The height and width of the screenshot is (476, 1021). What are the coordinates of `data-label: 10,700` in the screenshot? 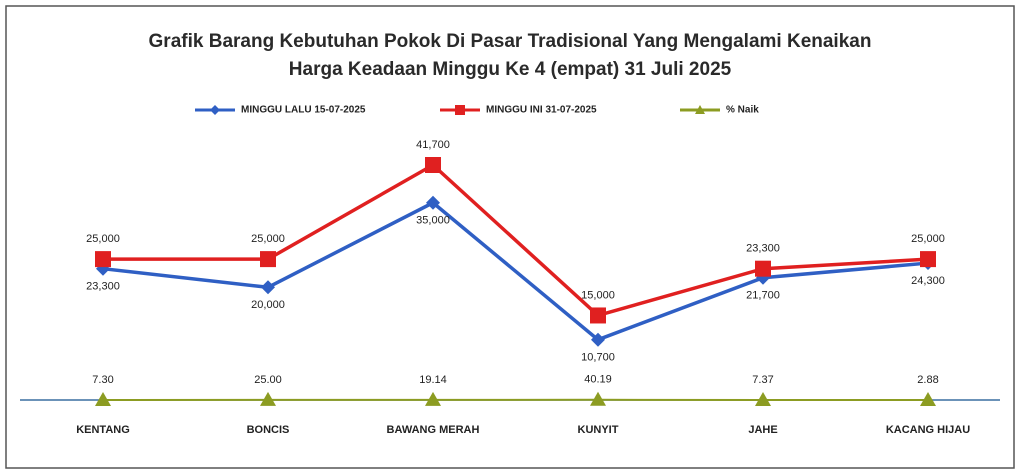 It's located at (598, 358).